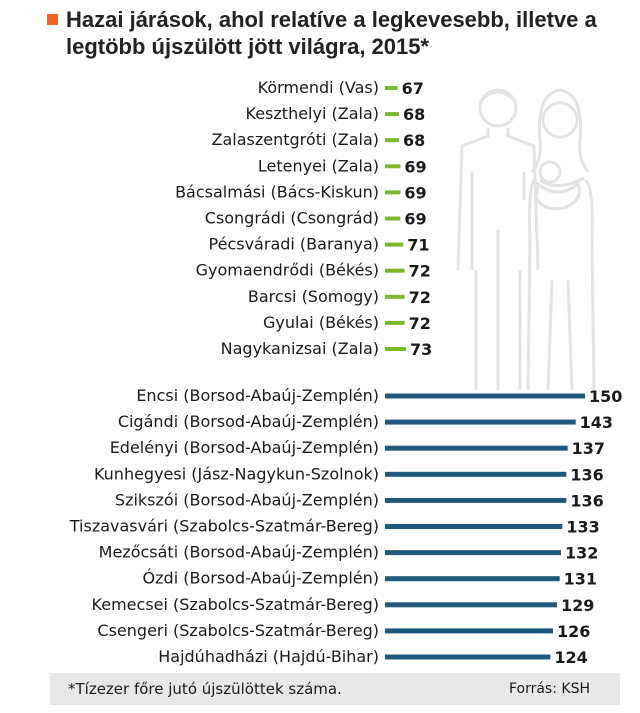  What do you see at coordinates (318, 165) in the screenshot?
I see `low-label: Letenyei (Zala)` at bounding box center [318, 165].